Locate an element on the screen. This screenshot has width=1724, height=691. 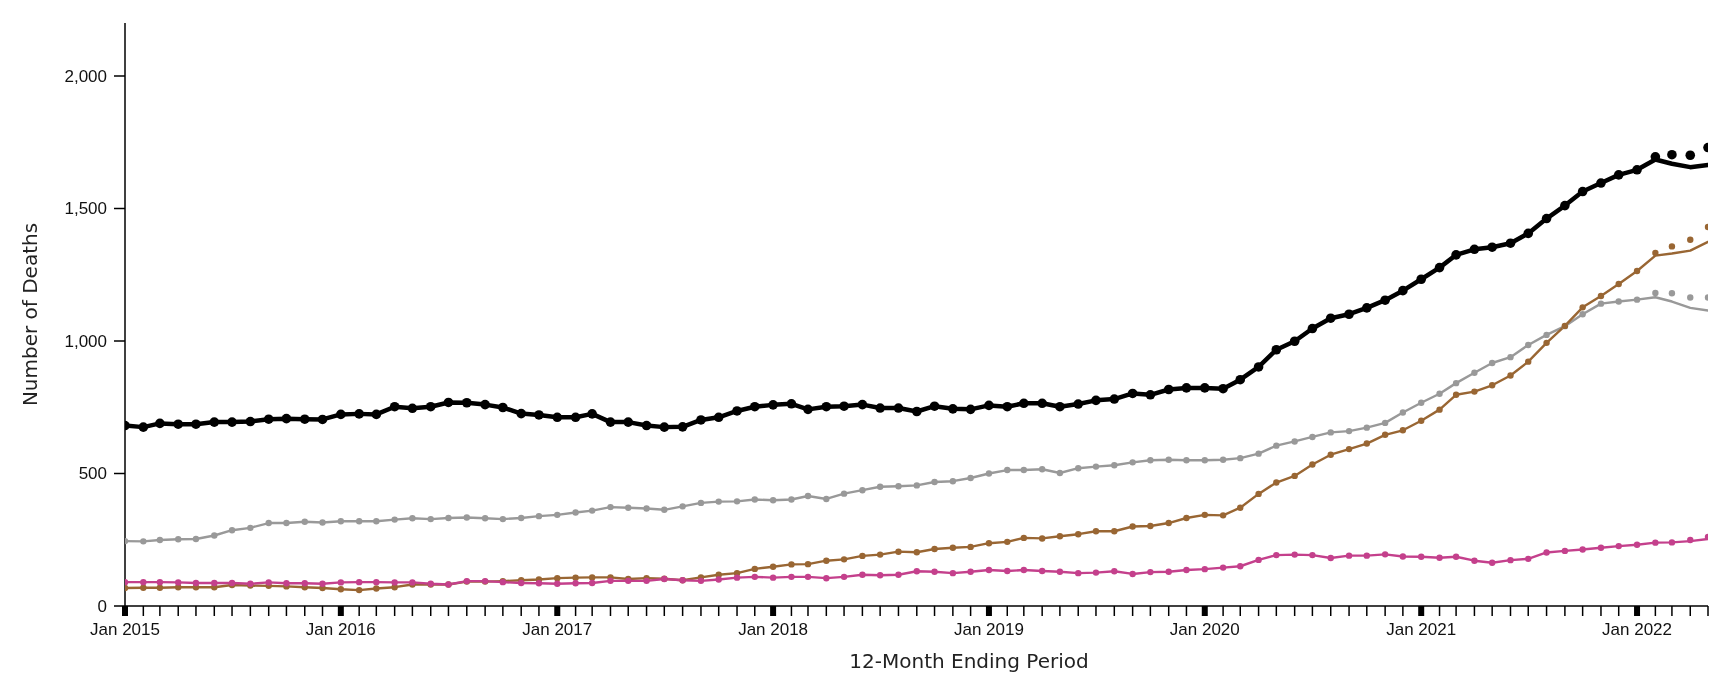
y-tick-label: 0 is located at coordinates (102, 606).